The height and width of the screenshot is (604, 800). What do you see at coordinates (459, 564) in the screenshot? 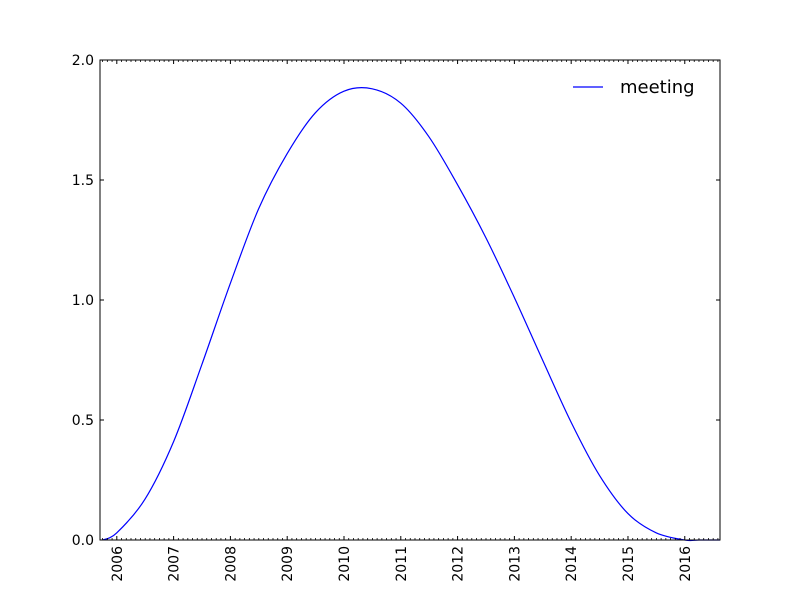
I see `x-tick-label: 2012` at bounding box center [459, 564].